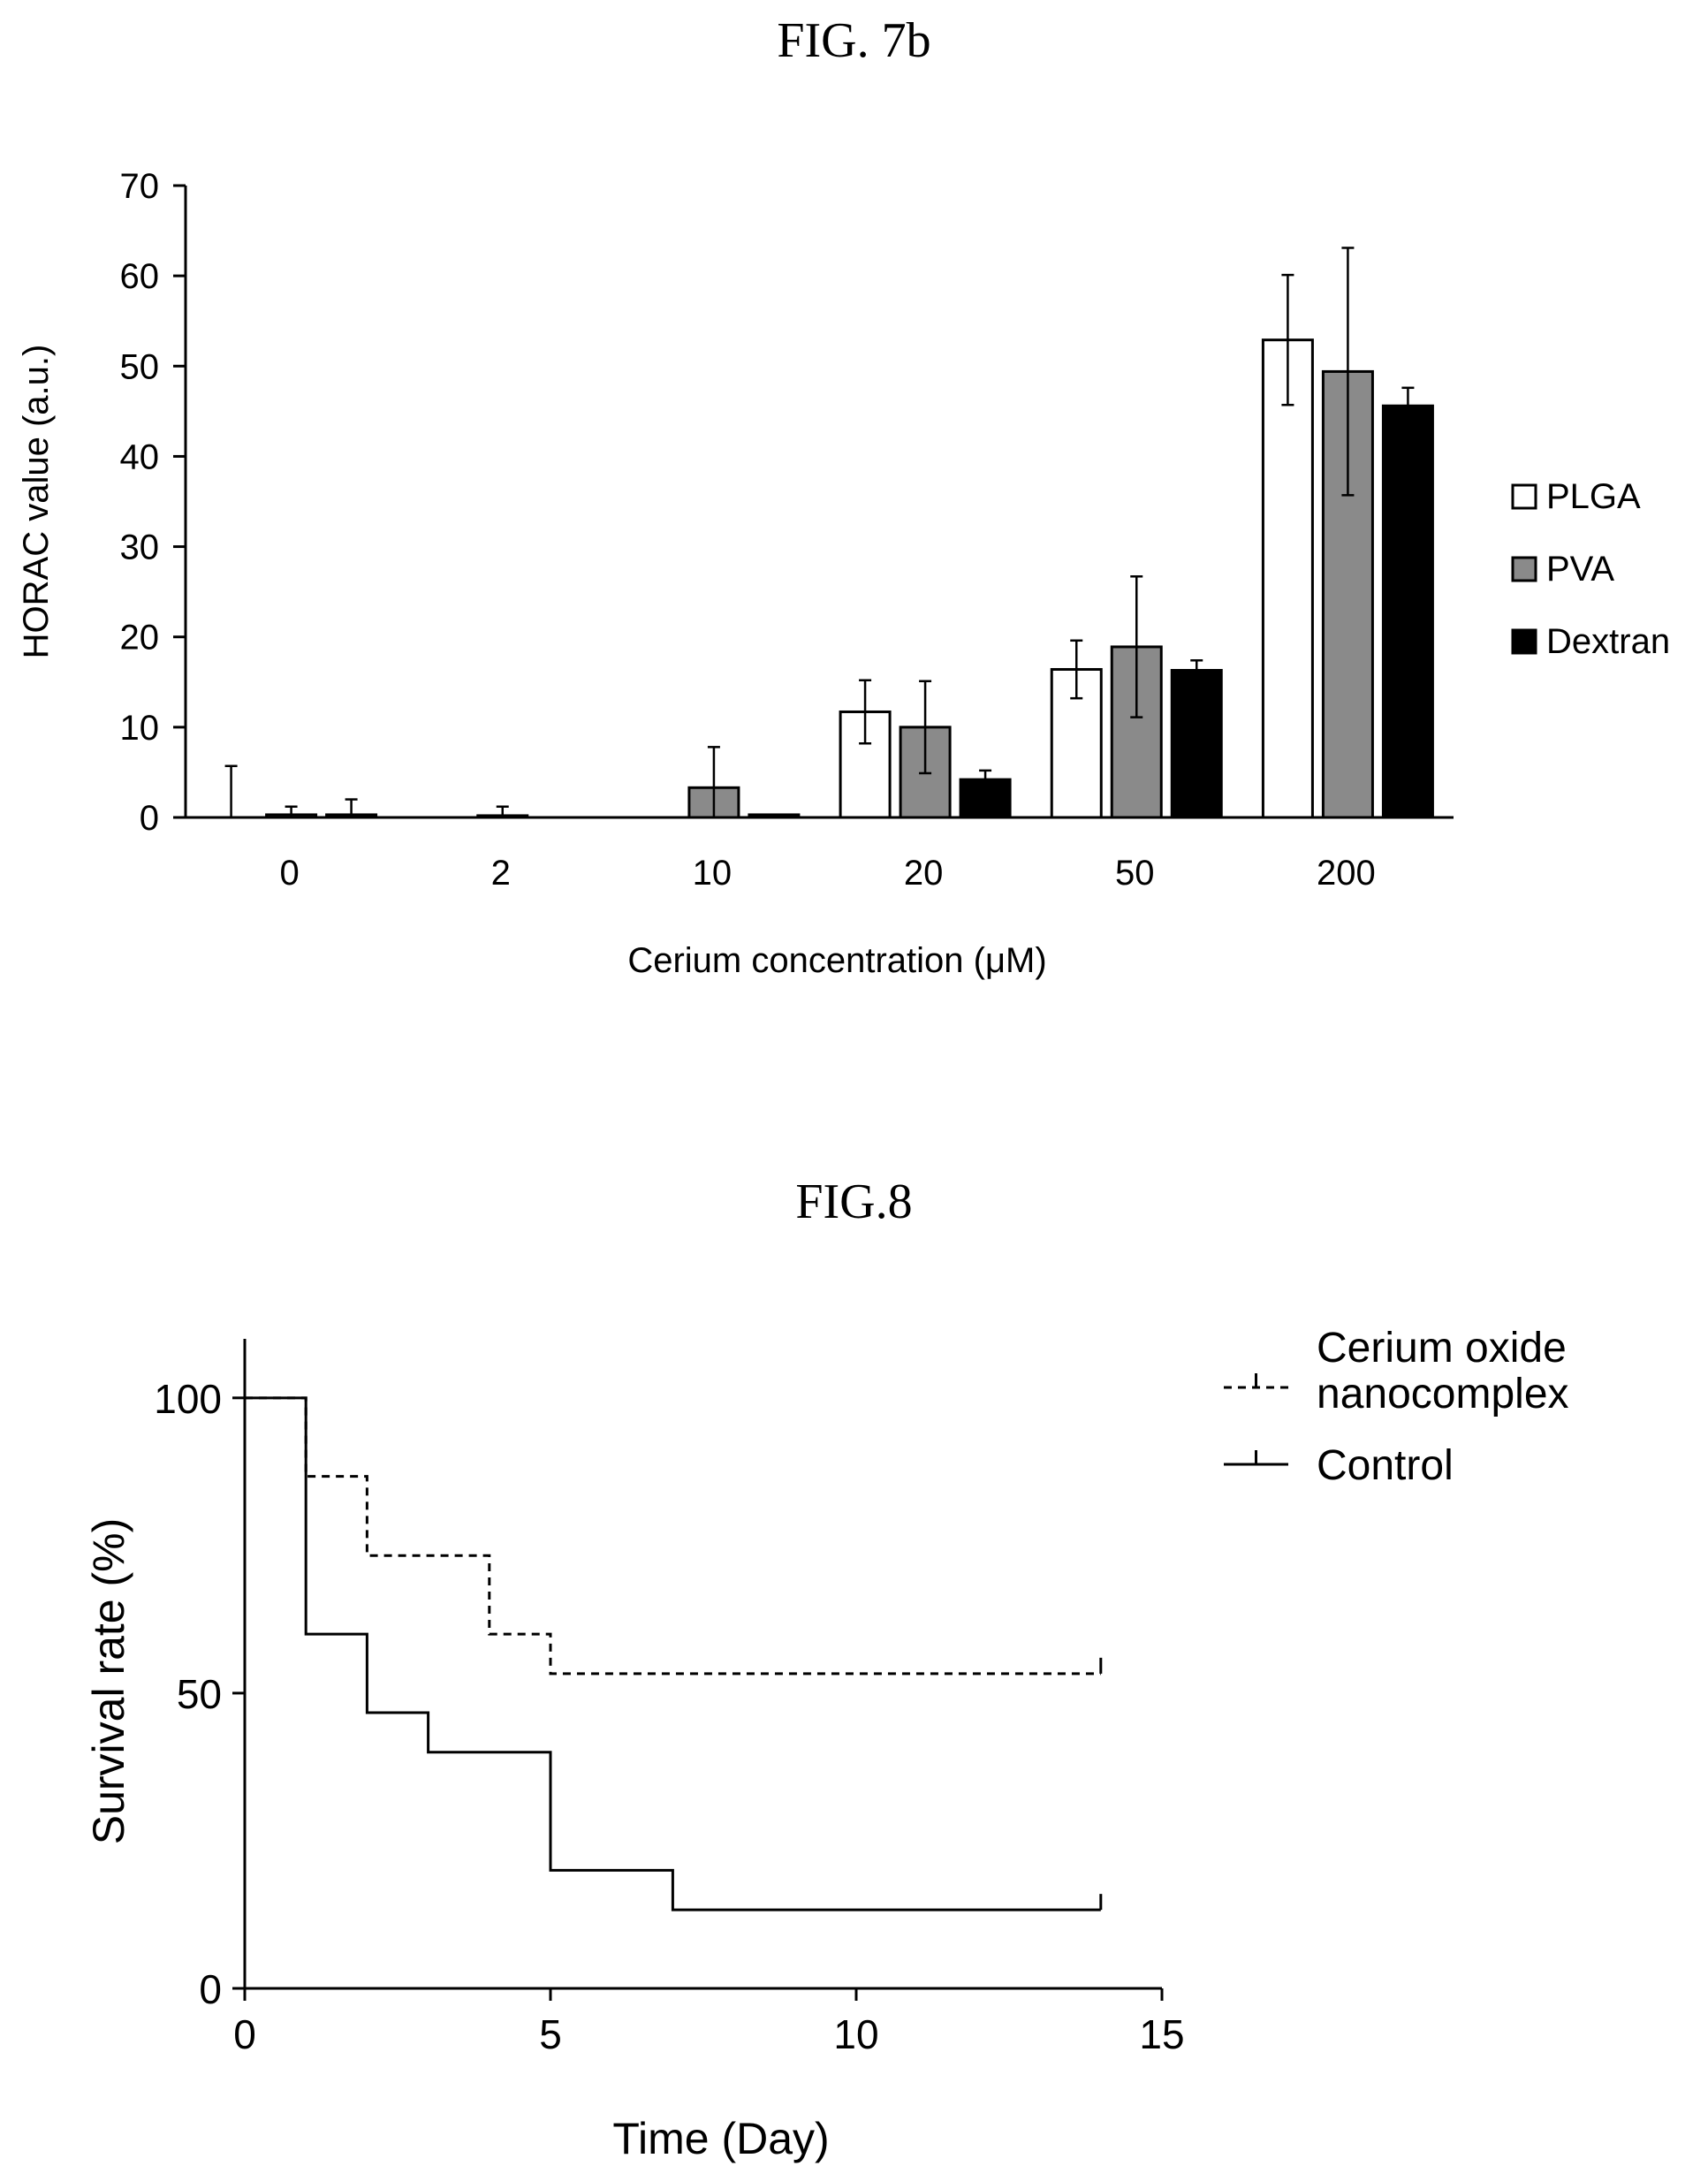 This screenshot has height=2166, width=1708. What do you see at coordinates (1580, 569) in the screenshot?
I see `legend-label-pva: PVA` at bounding box center [1580, 569].